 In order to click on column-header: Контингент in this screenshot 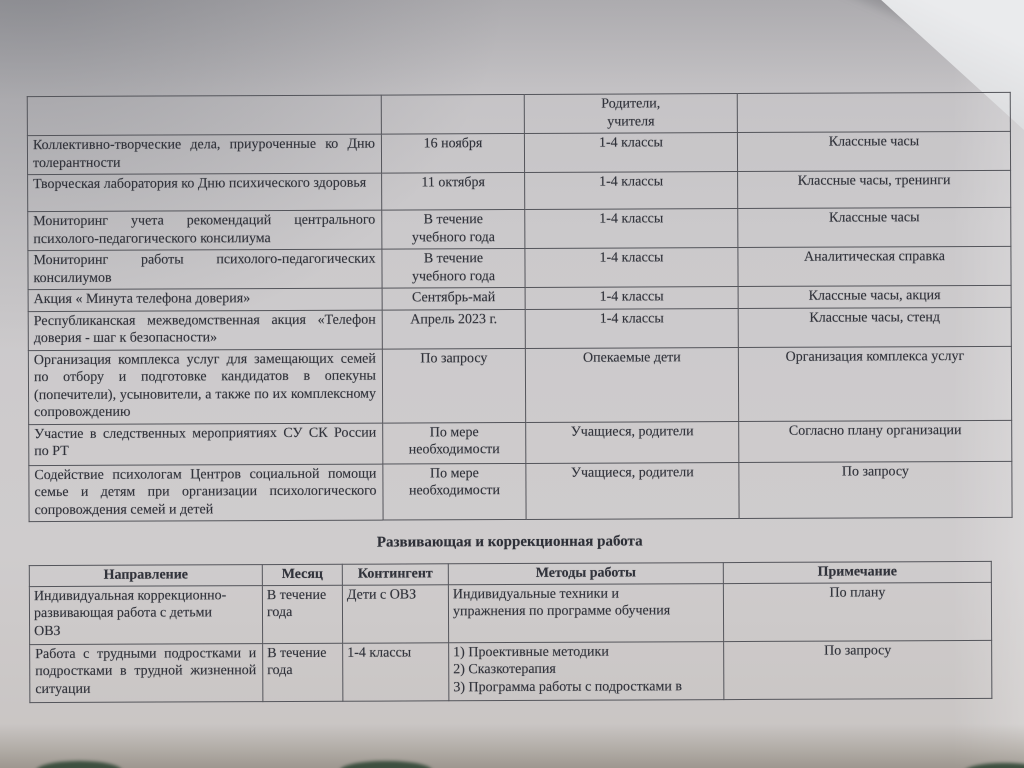, I will do `click(395, 574)`.